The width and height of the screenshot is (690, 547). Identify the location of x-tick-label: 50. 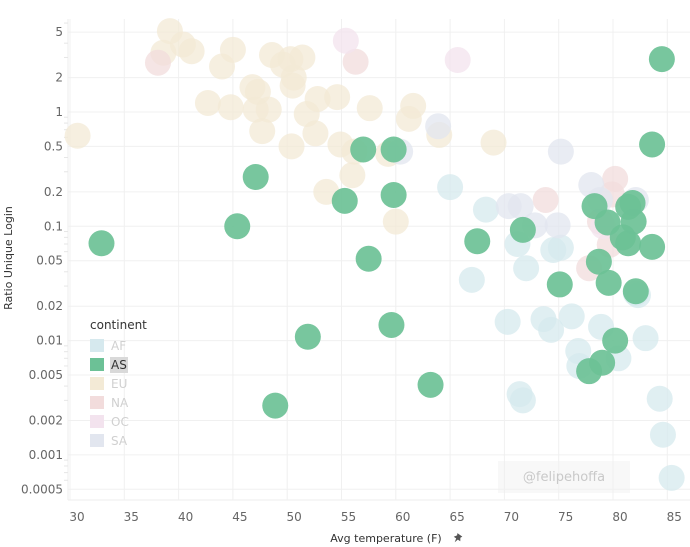
(294, 517).